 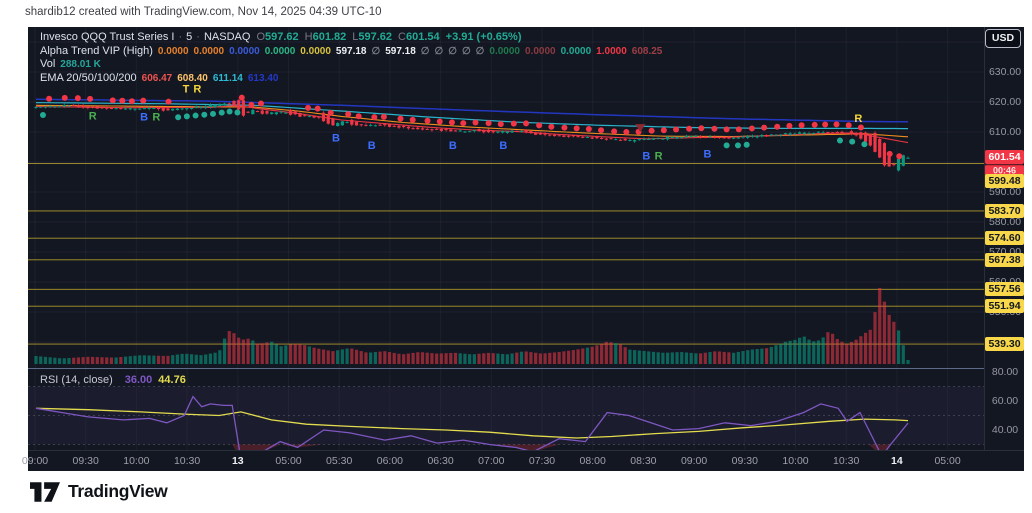 What do you see at coordinates (402, 37) in the screenshot?
I see `ohlc-key: C` at bounding box center [402, 37].